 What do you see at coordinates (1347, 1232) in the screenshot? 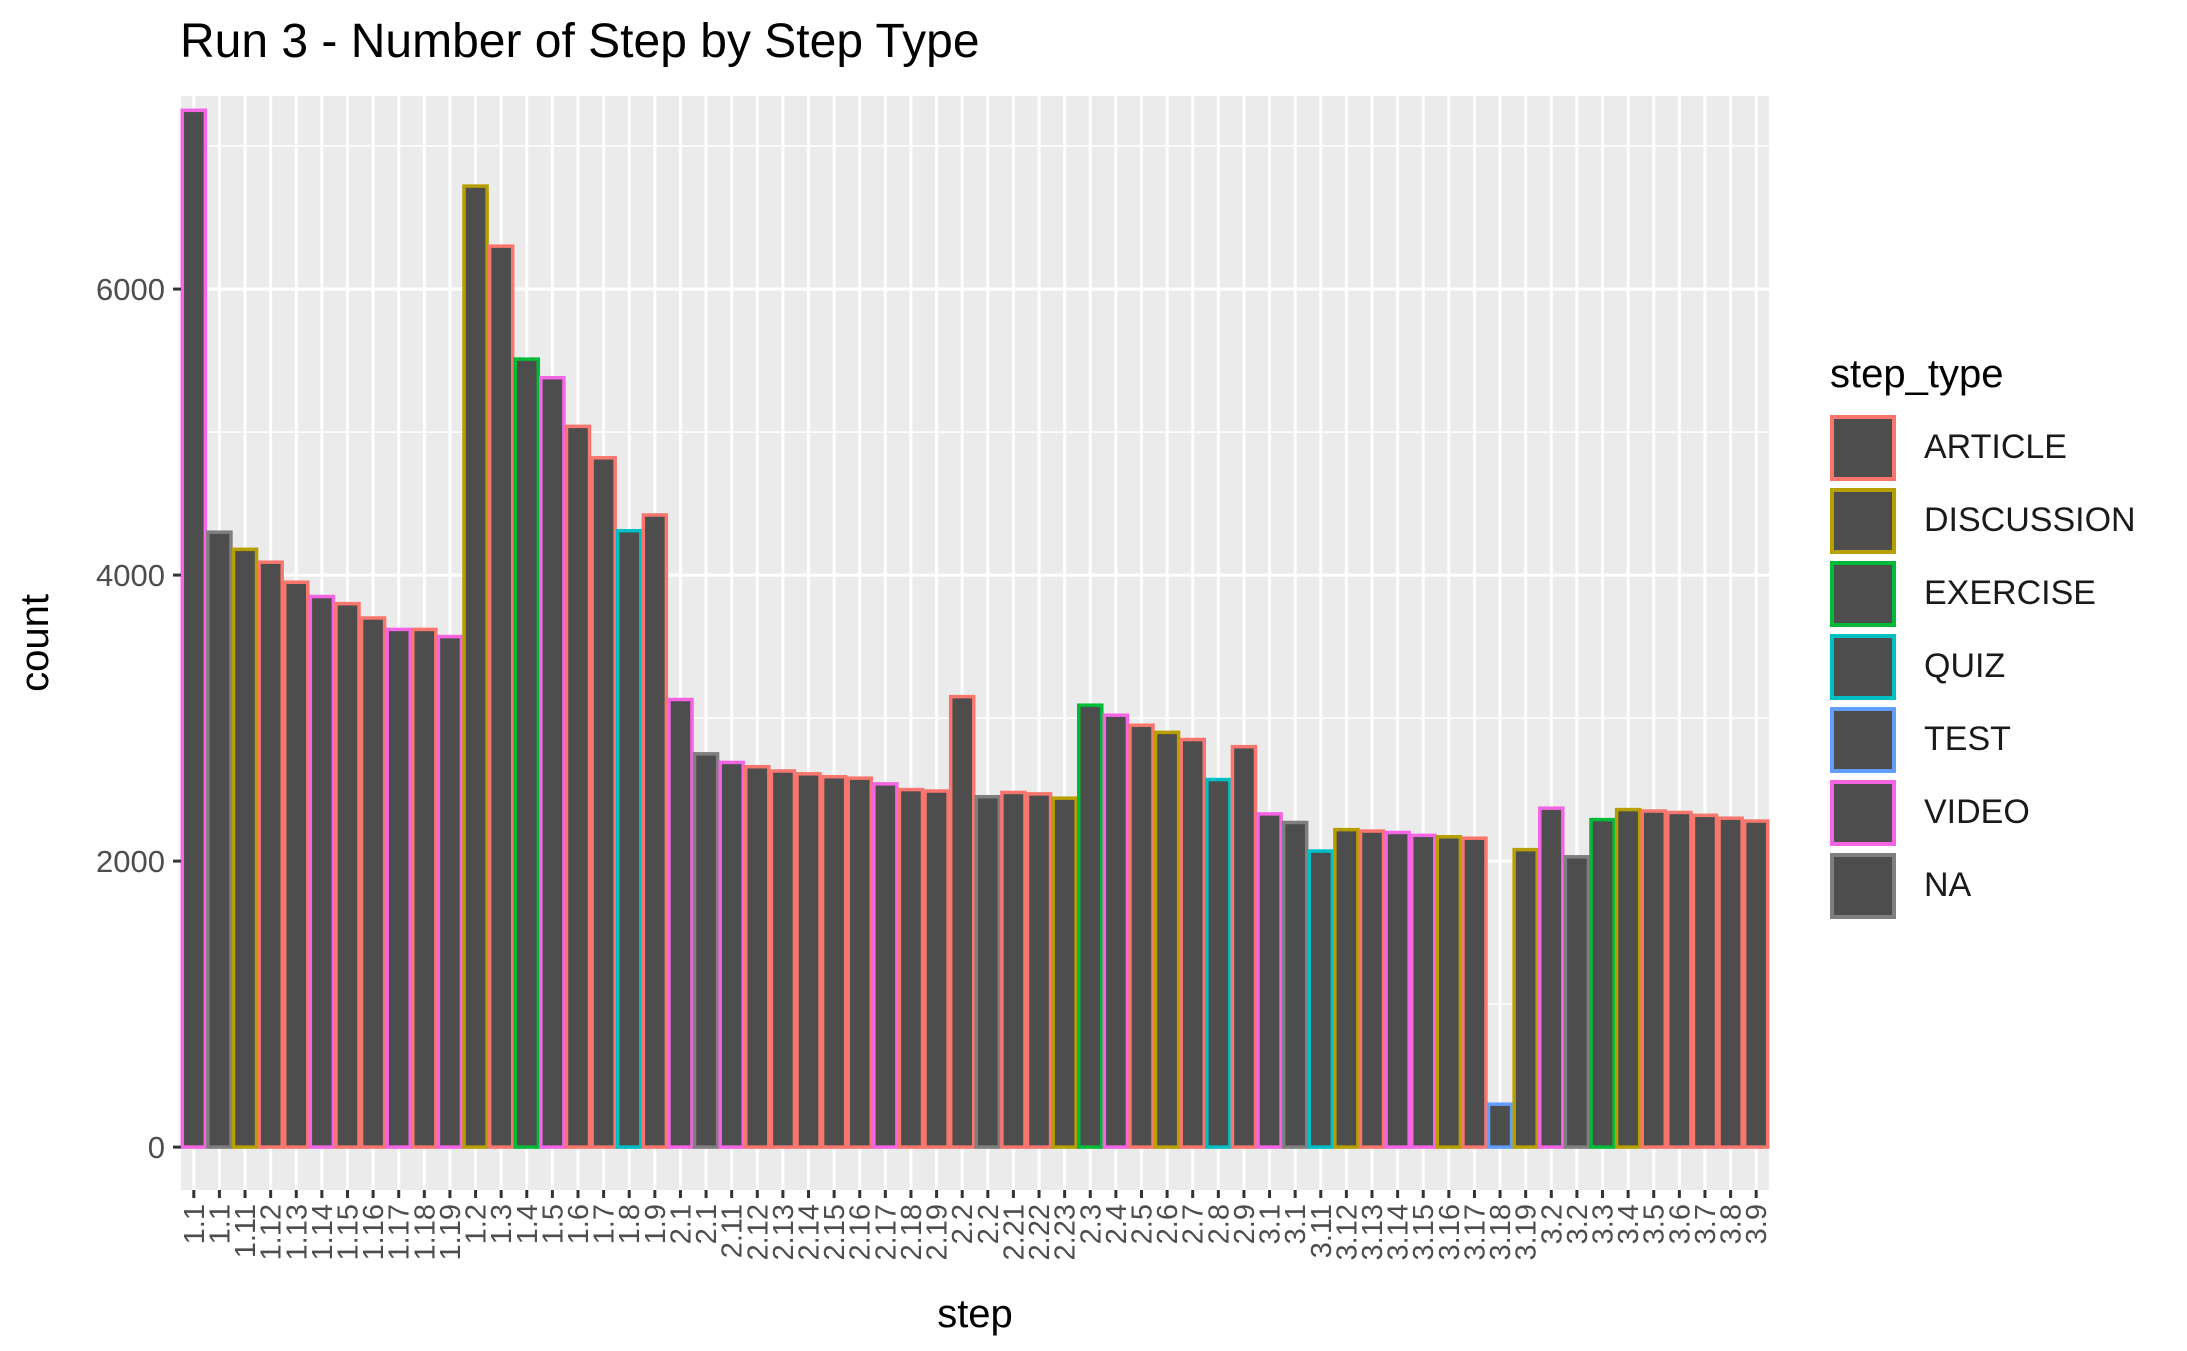
I see `x-tick-label: 3.12` at bounding box center [1347, 1232].